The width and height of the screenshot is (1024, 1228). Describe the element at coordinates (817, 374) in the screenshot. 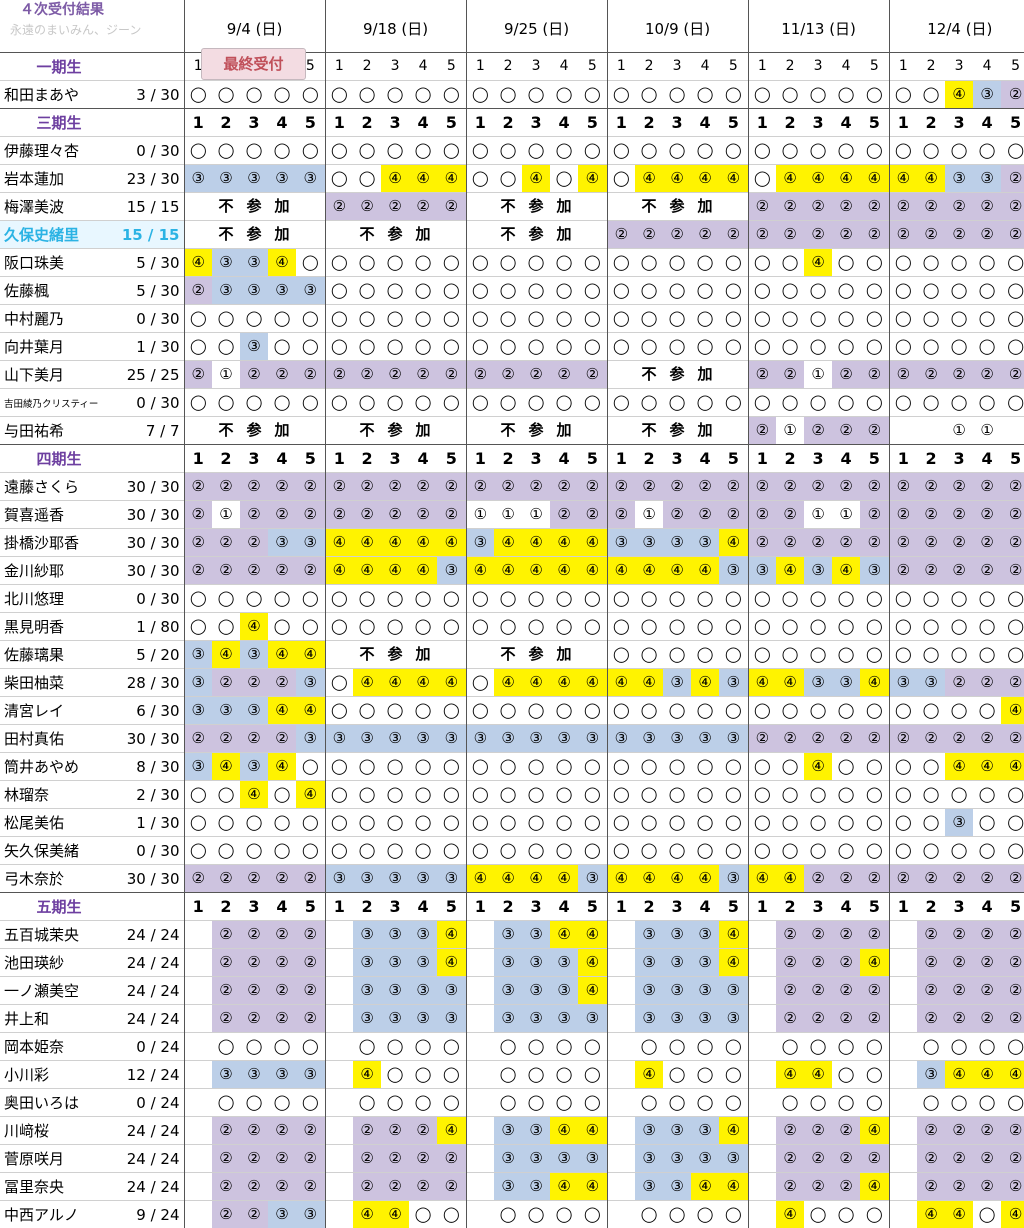

I see `slot-mark: ①` at that location.